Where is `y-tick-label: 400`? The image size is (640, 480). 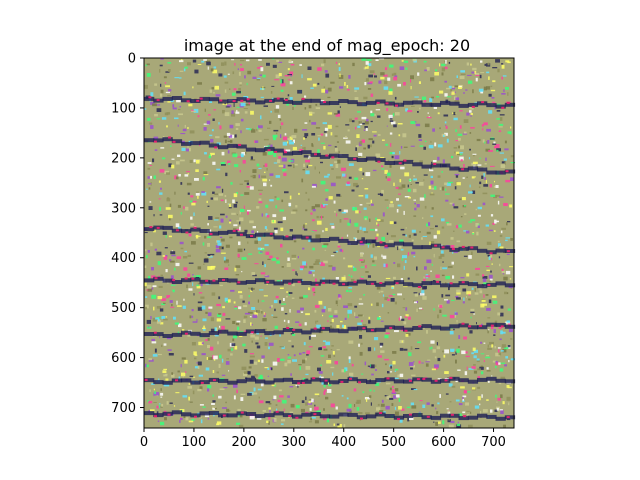
y-tick-label: 400 is located at coordinates (123, 258).